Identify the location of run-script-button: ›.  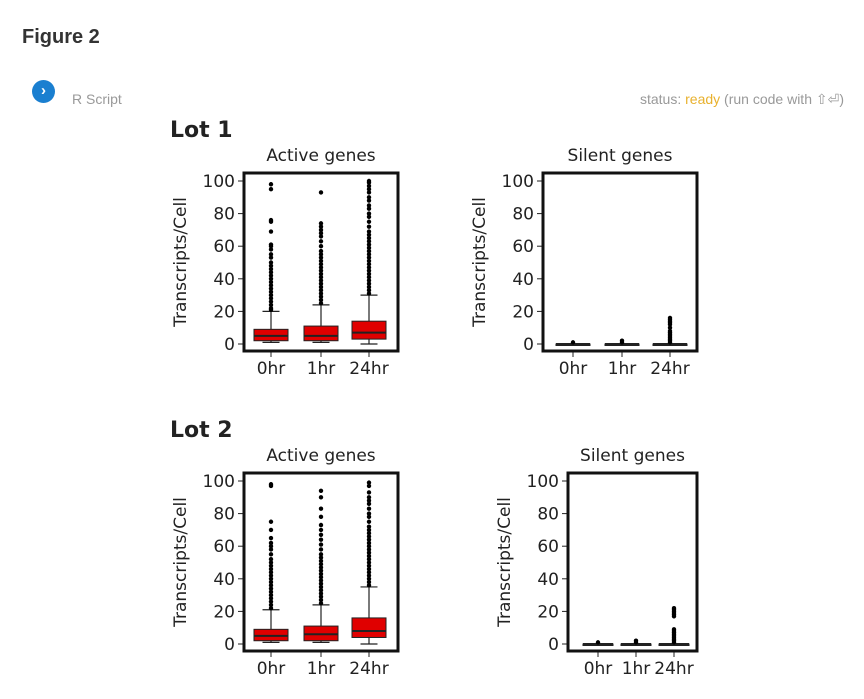
(43, 91).